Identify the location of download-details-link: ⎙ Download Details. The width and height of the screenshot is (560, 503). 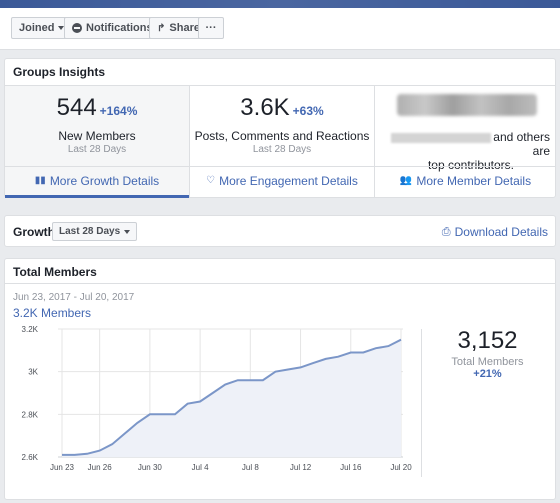
(495, 232).